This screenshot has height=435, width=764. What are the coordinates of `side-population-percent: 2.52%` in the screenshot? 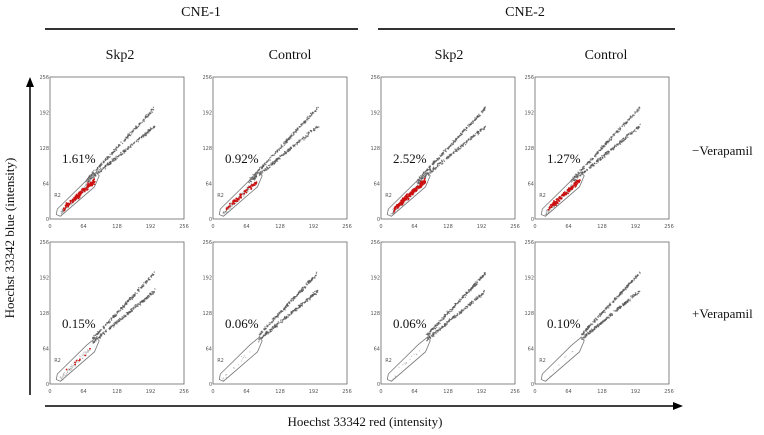 It's located at (410, 158).